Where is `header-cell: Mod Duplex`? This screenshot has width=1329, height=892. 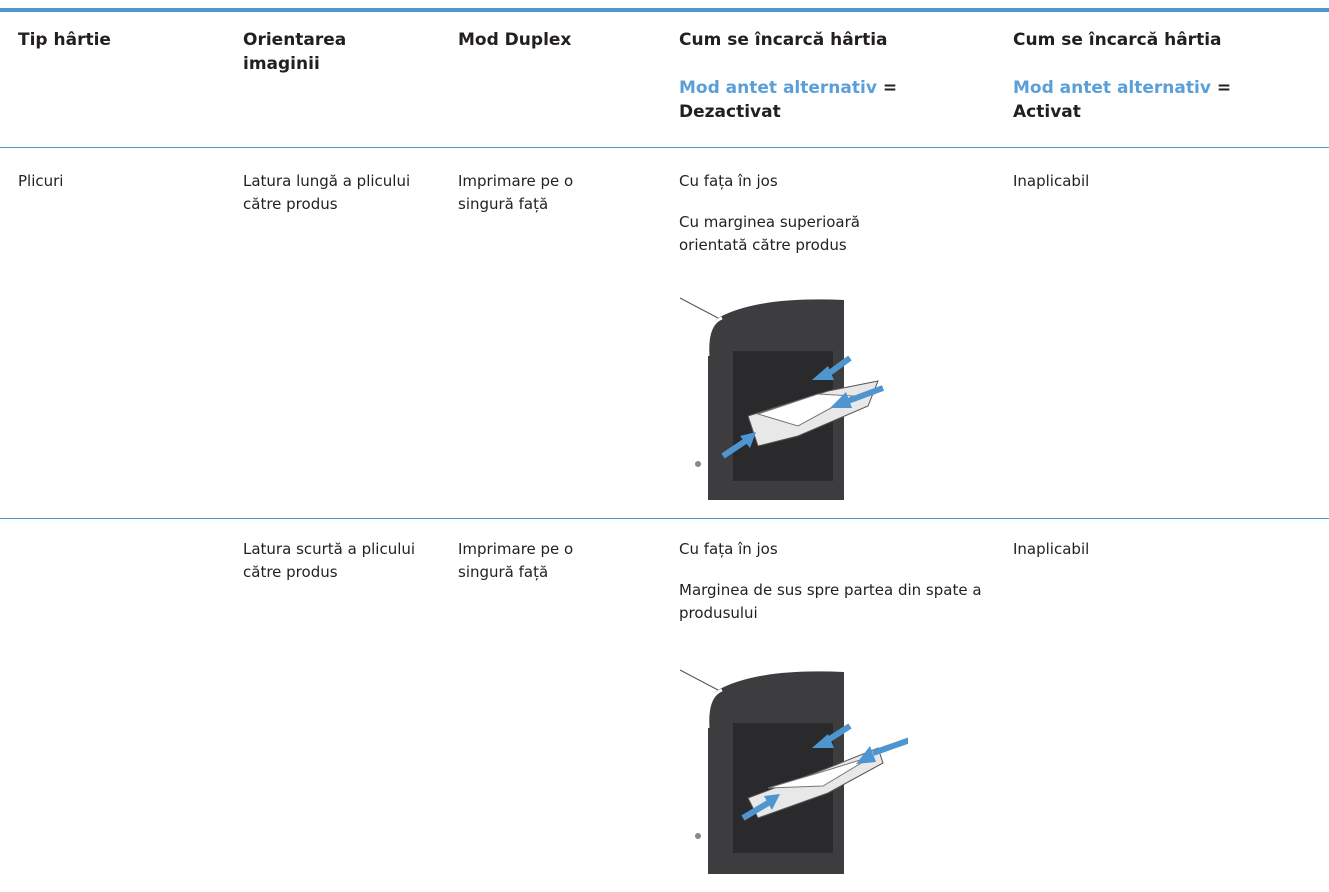 header-cell: Mod Duplex is located at coordinates (515, 40).